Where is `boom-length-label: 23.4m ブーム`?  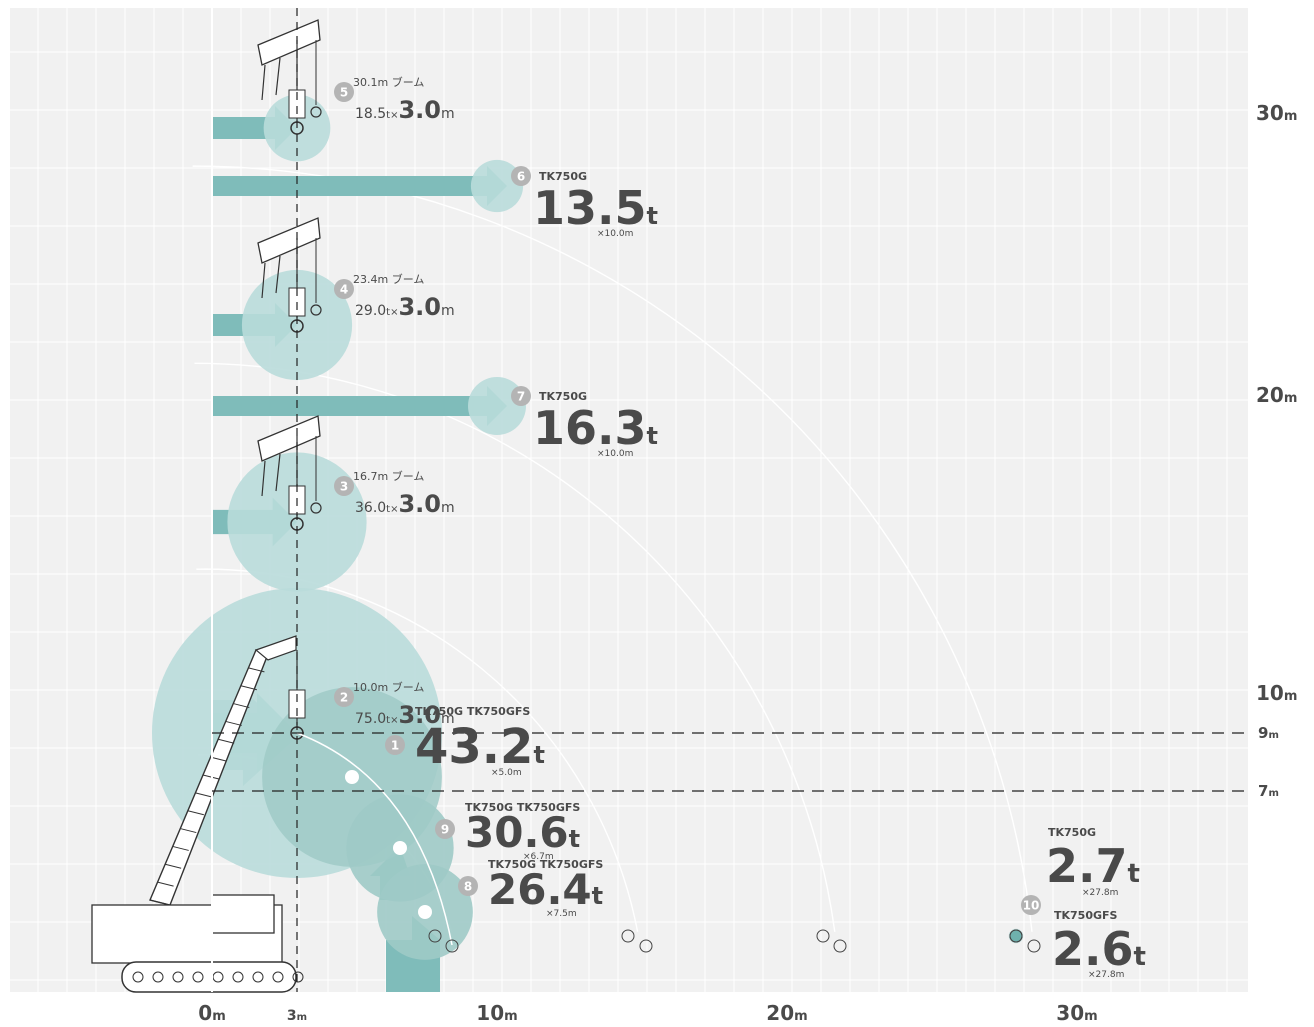 boom-length-label: 23.4m ブーム is located at coordinates (388, 279).